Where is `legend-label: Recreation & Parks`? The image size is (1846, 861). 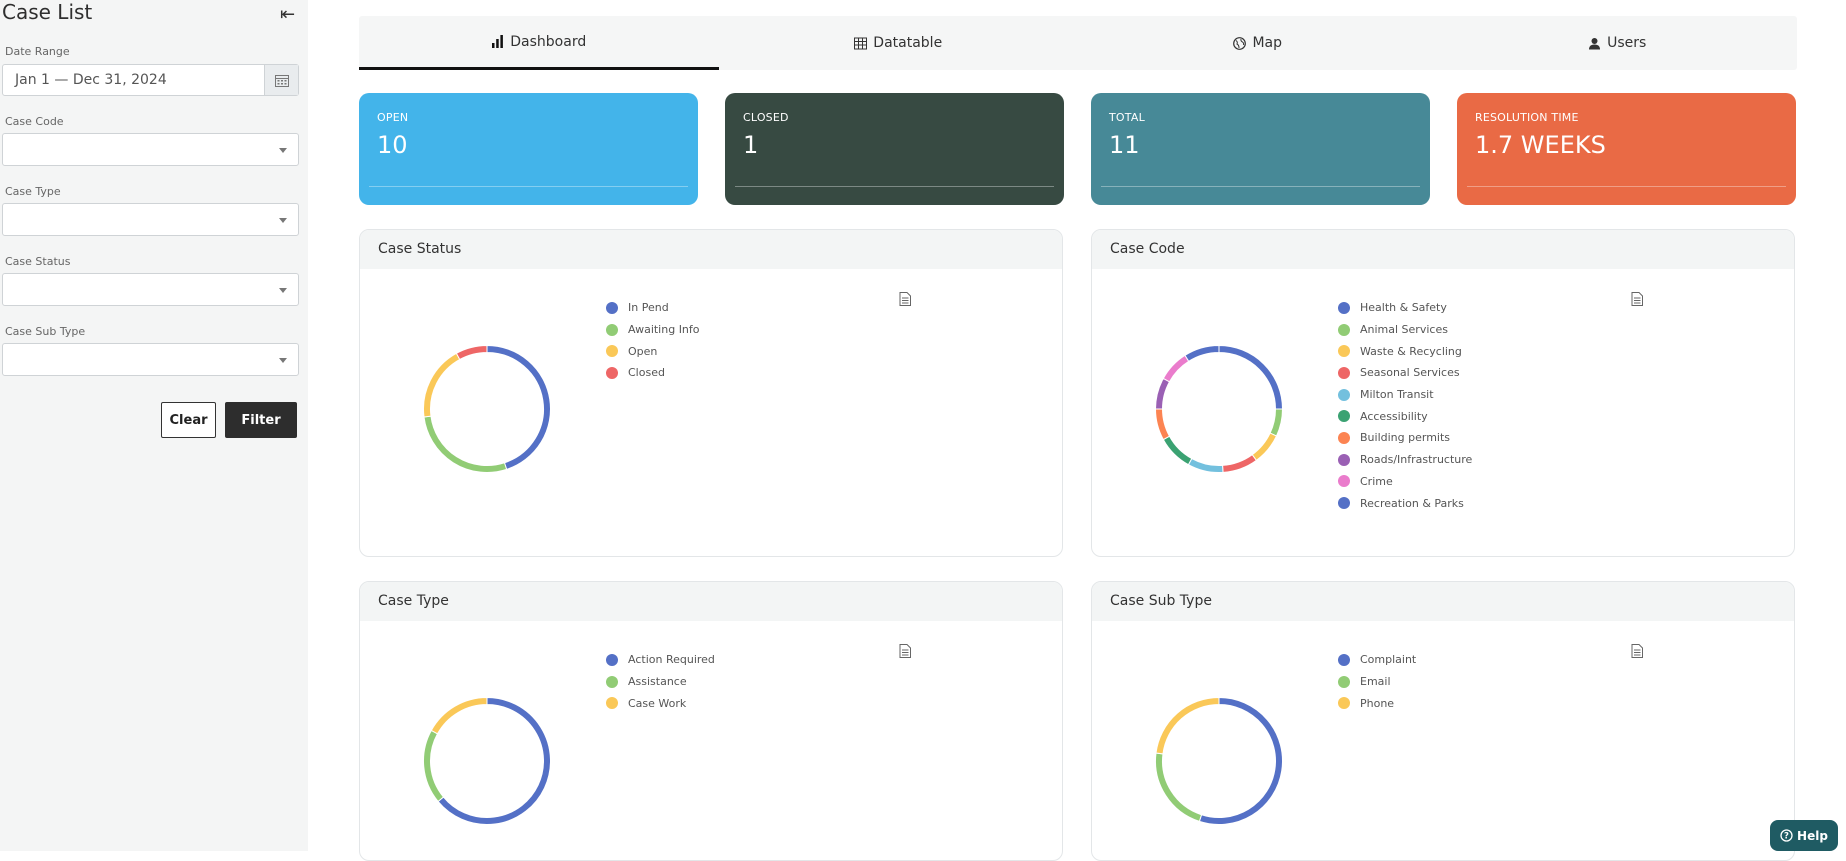
legend-label: Recreation & Parks is located at coordinates (1412, 503).